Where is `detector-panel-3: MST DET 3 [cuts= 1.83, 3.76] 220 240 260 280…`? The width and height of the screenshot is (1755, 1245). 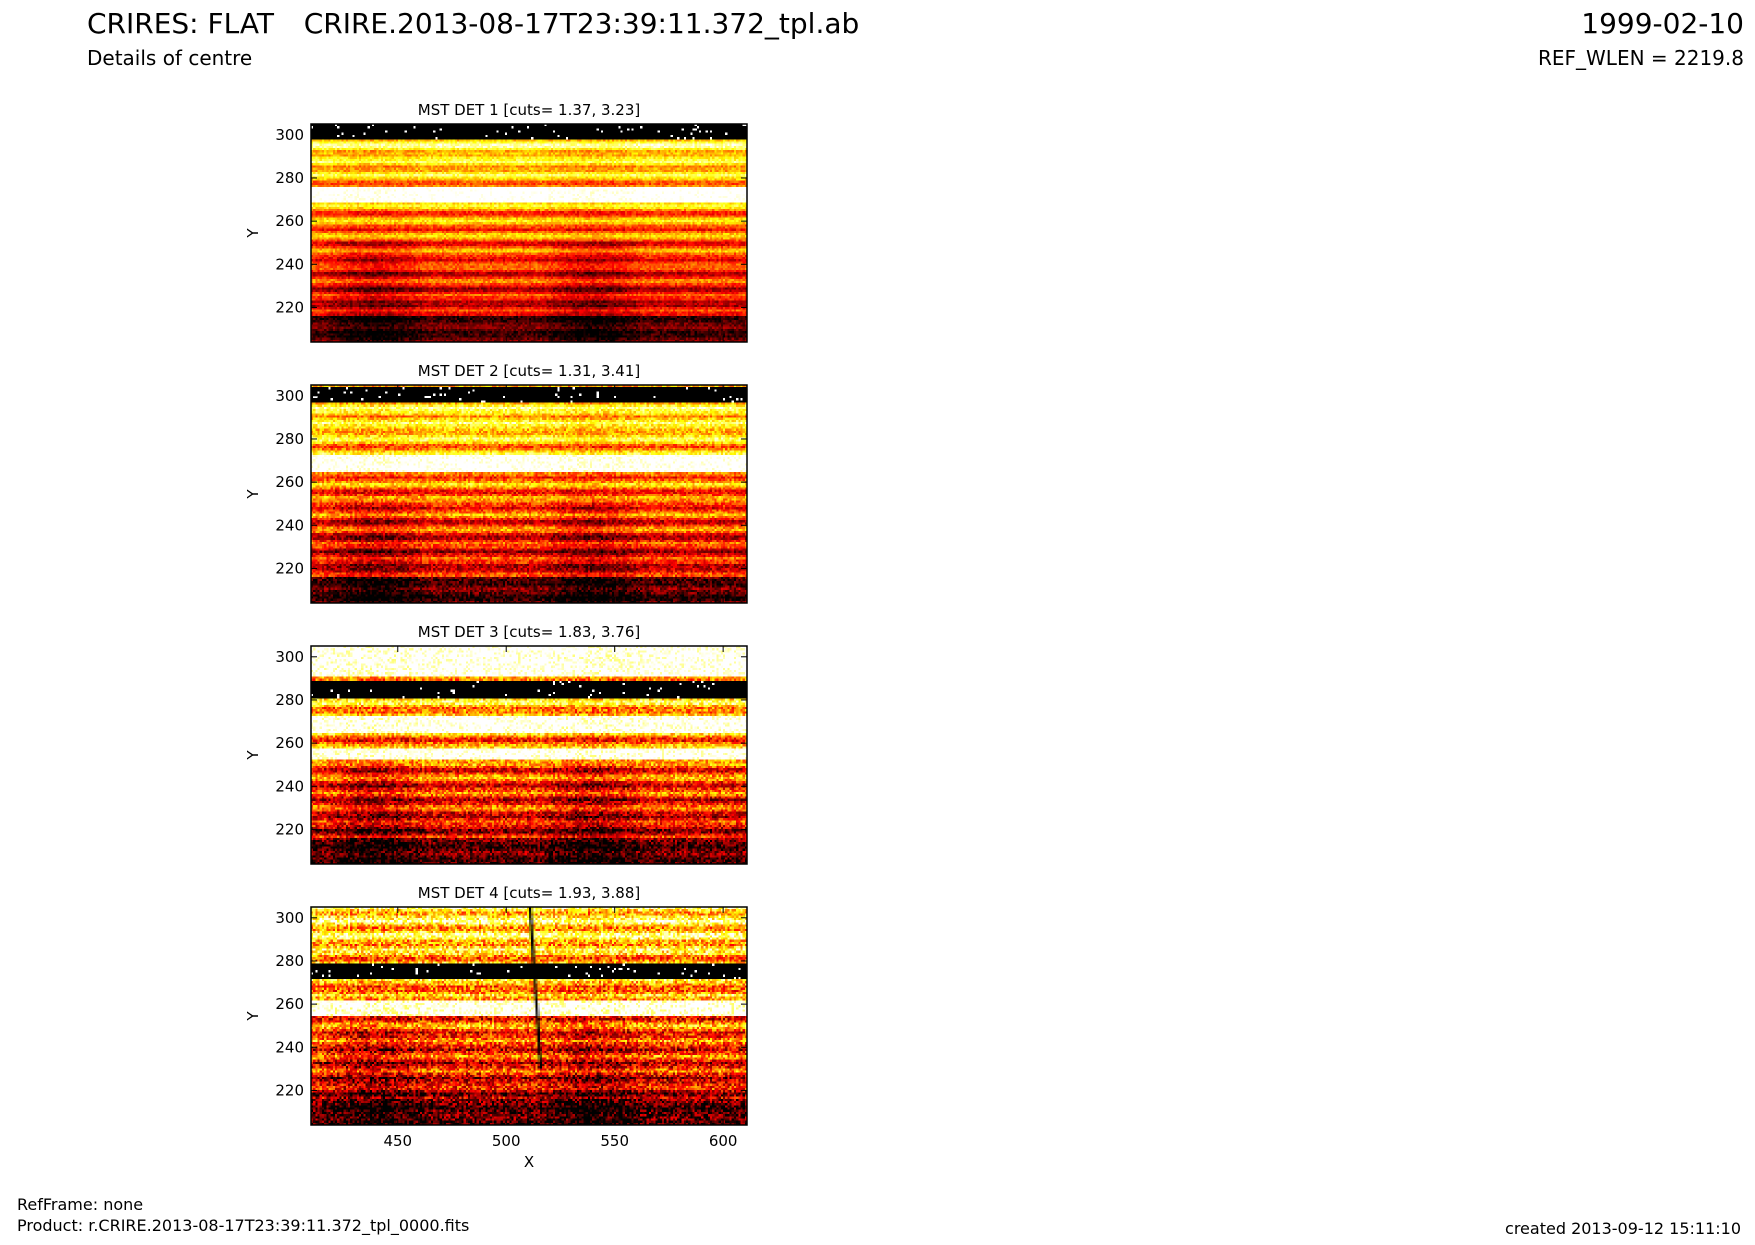
detector-panel-3: MST DET 3 [cuts= 1.83, 3.76] 220 240 260 280… is located at coordinates (496, 744).